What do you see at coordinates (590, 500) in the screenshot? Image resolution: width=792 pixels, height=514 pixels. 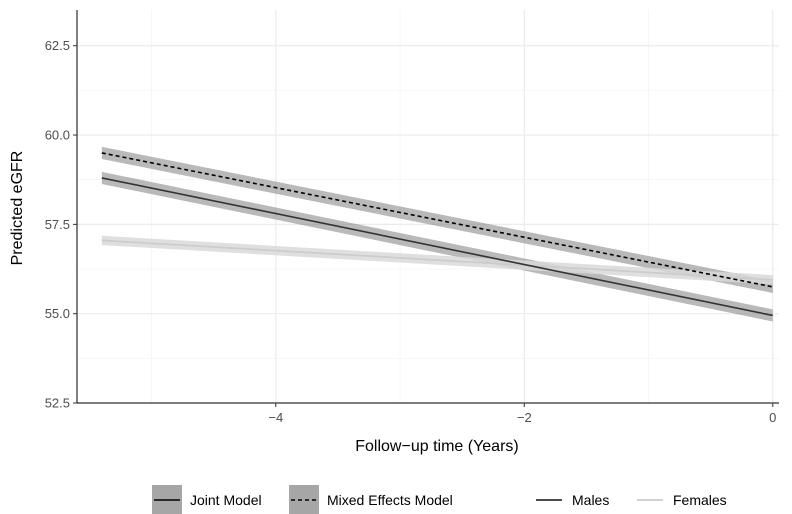 I see `legend-label-sex-0: Males` at bounding box center [590, 500].